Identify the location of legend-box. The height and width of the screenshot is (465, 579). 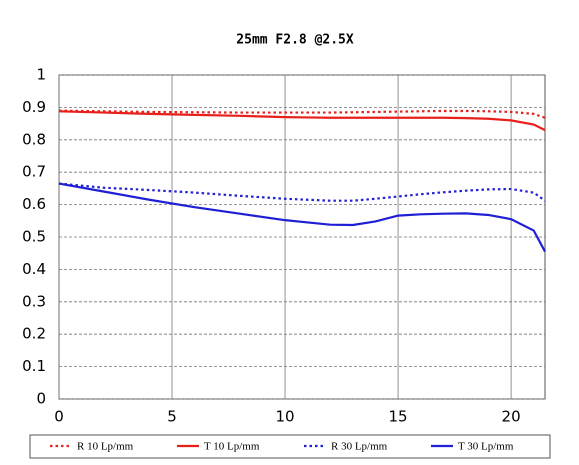
(290, 446).